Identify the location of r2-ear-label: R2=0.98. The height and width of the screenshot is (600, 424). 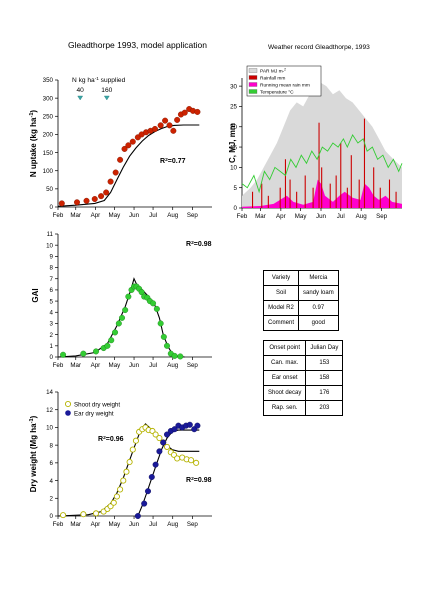
(199, 480).